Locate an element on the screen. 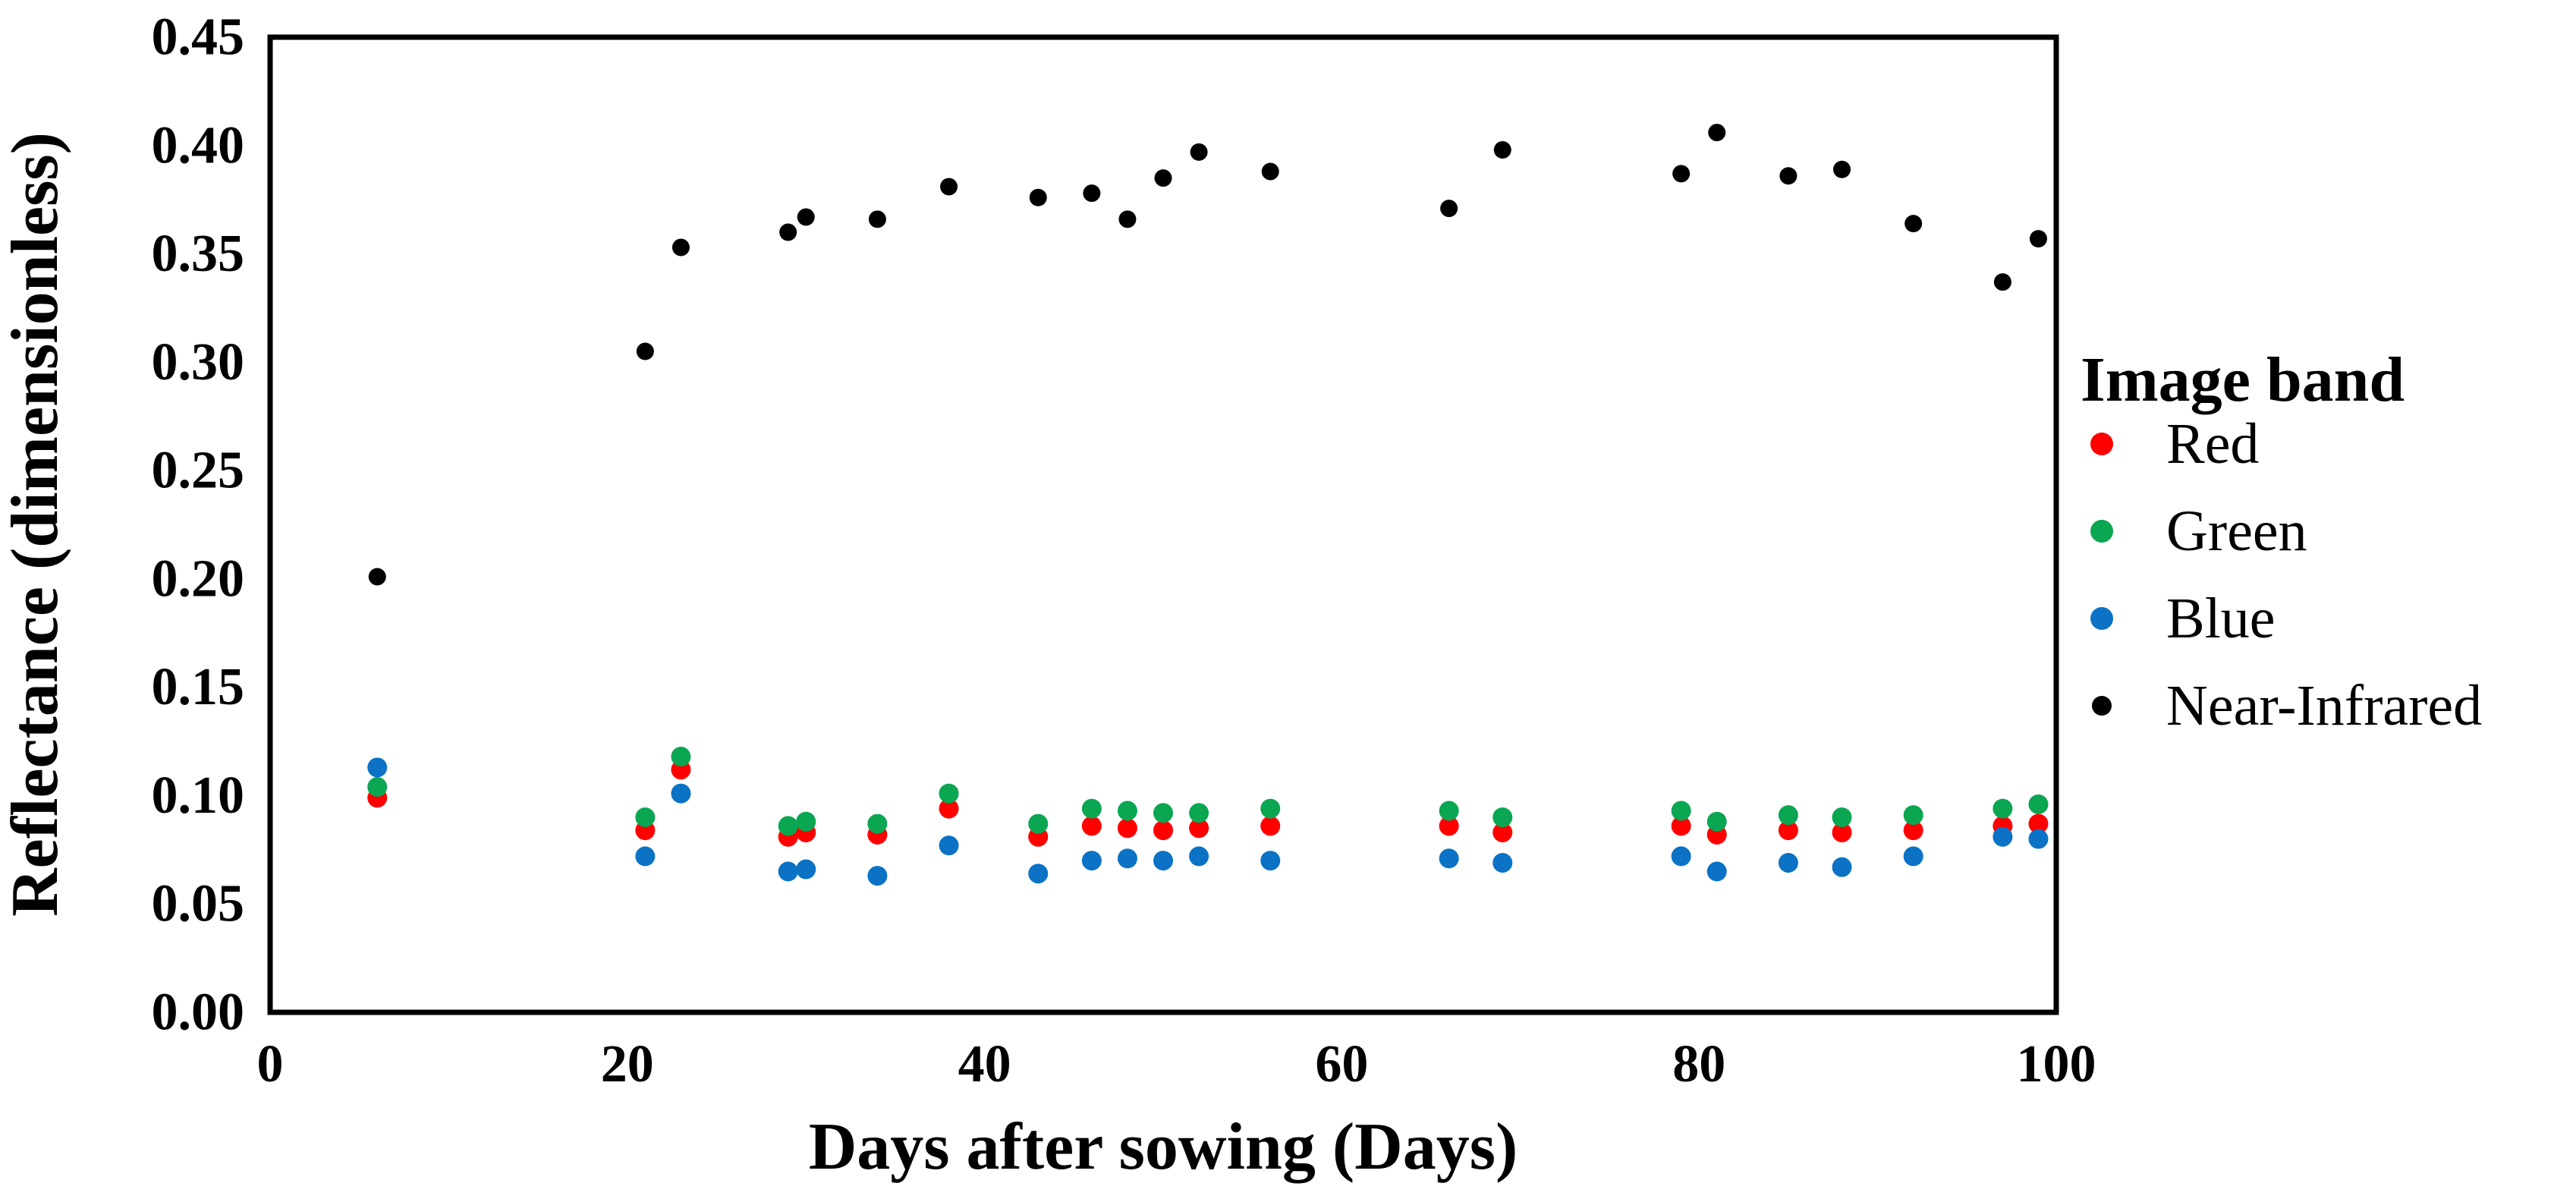  y-tick-label: 0.25 is located at coordinates (198, 471).